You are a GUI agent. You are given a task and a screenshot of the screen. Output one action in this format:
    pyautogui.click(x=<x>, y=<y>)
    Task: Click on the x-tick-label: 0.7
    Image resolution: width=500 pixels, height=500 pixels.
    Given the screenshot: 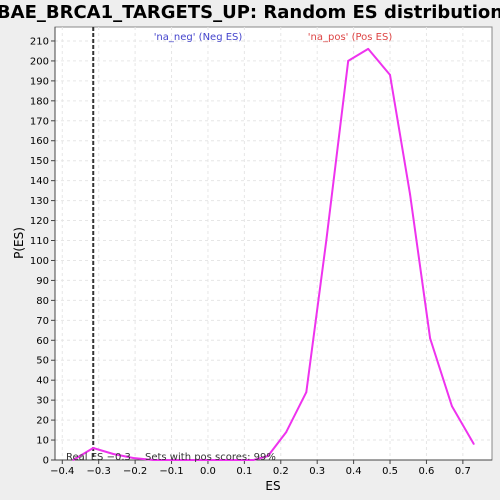 What is the action you would take?
    pyautogui.click(x=463, y=471)
    